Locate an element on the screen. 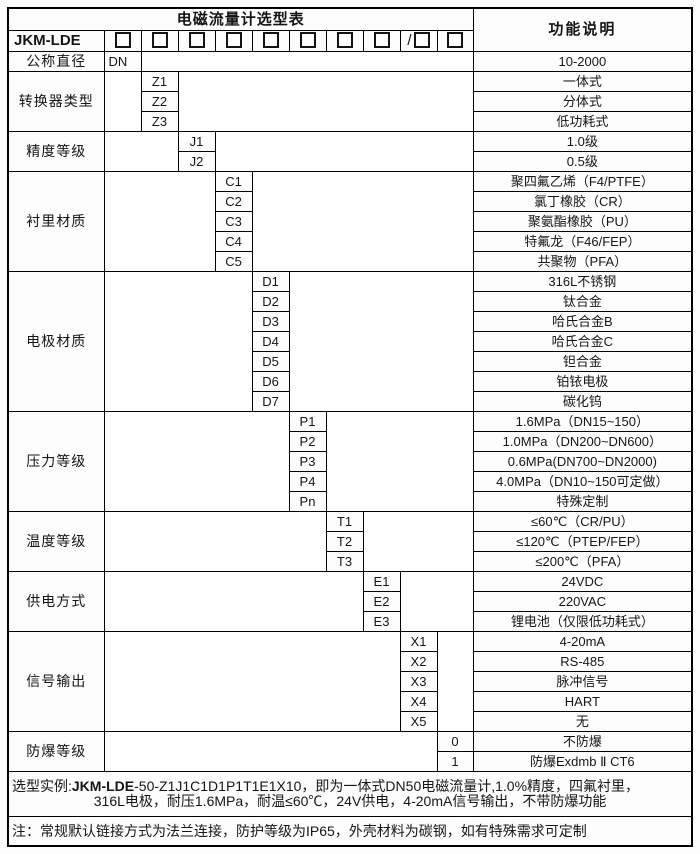 The width and height of the screenshot is (700, 854). code-0: 0 is located at coordinates (455, 741).